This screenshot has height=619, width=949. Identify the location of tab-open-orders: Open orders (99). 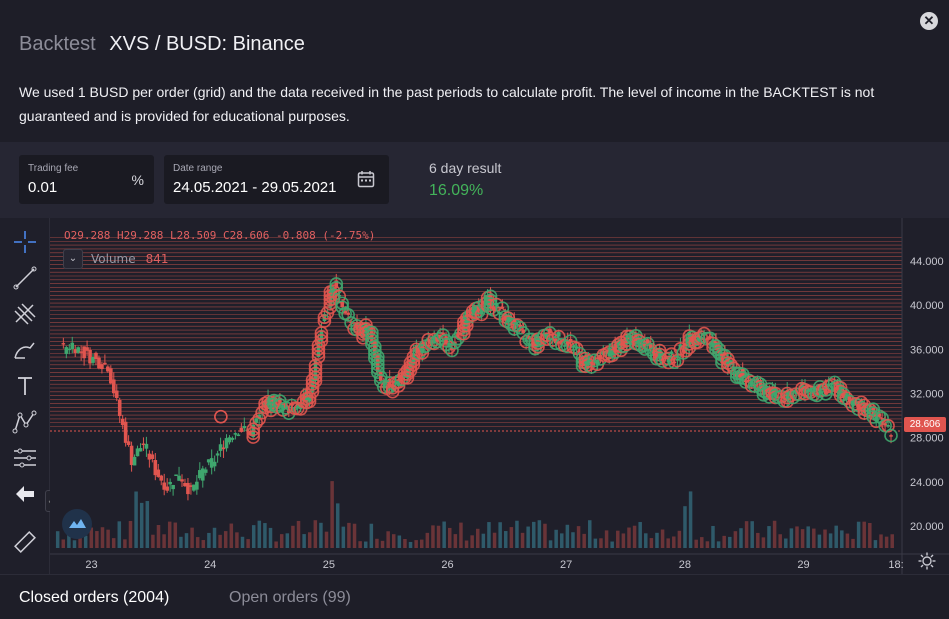
(290, 597).